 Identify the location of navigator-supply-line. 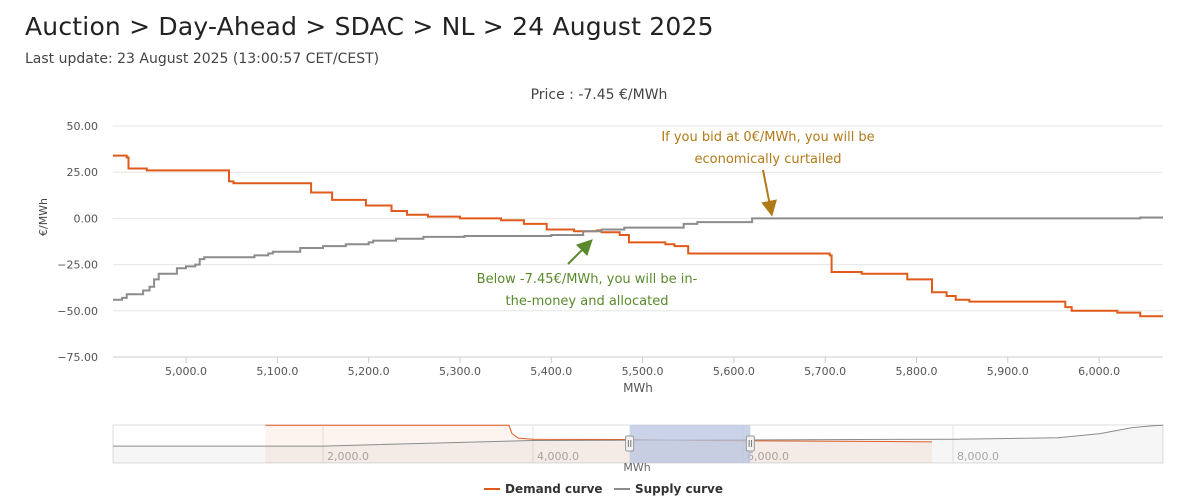
(638, 435).